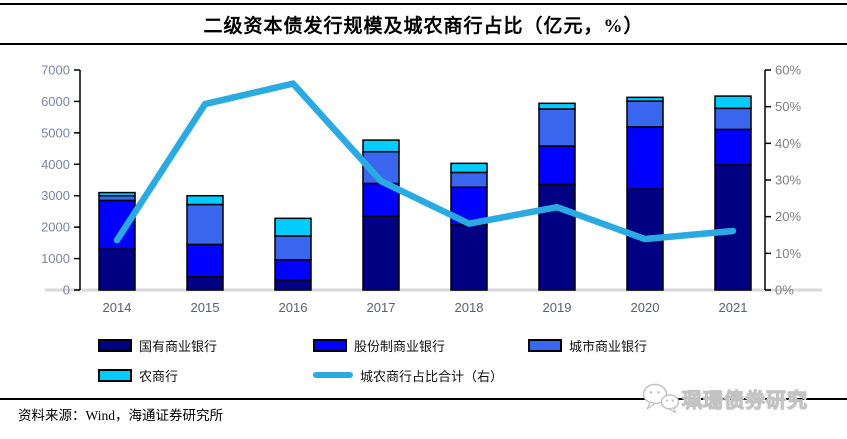 The height and width of the screenshot is (439, 847). What do you see at coordinates (293, 307) in the screenshot?
I see `x-axis-label: 2016` at bounding box center [293, 307].